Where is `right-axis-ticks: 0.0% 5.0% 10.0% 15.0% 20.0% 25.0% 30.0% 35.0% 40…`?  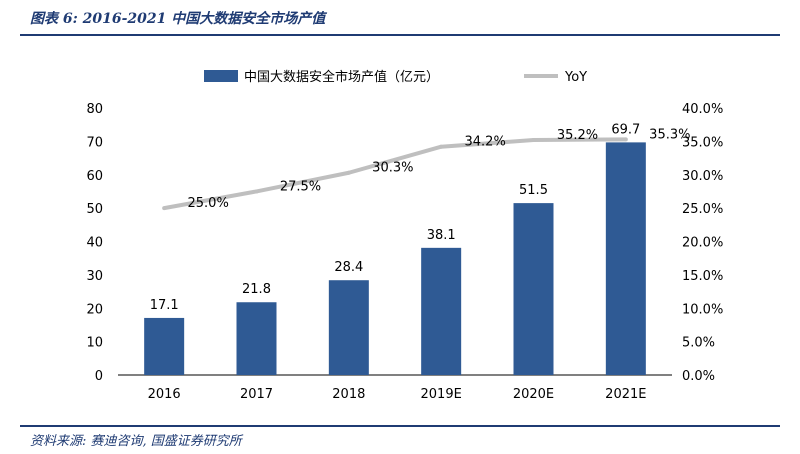 right-axis-ticks: 0.0% 5.0% 10.0% 15.0% 20.0% 25.0% 30.0% 35.0% 40… is located at coordinates (702, 243).